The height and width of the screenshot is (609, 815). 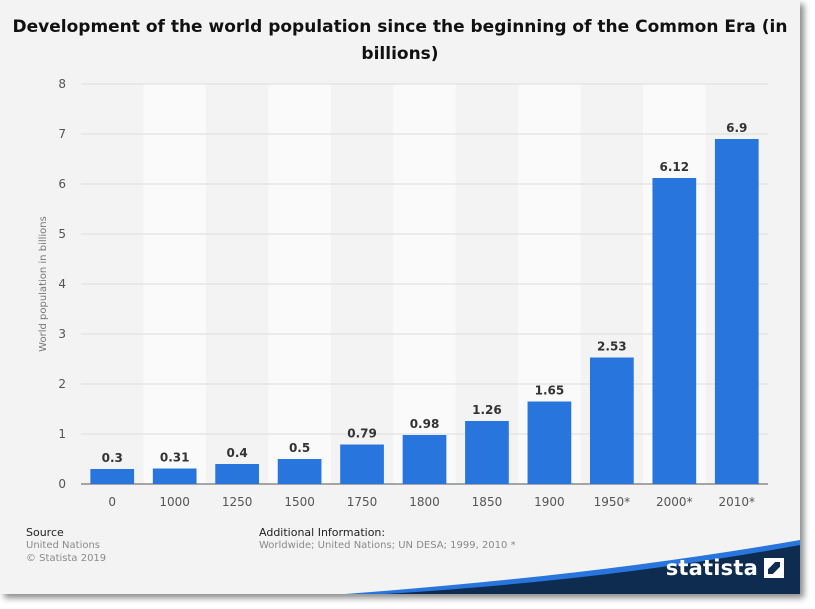 What do you see at coordinates (63, 545) in the screenshot?
I see `source-line-1: United Nations` at bounding box center [63, 545].